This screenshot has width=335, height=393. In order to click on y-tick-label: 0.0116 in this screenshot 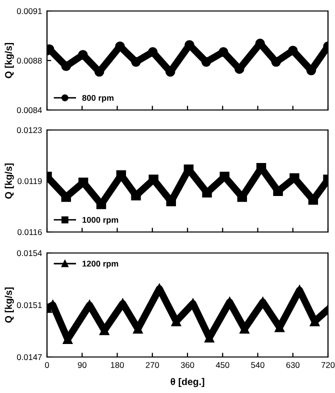, I will do `click(30, 232)`.